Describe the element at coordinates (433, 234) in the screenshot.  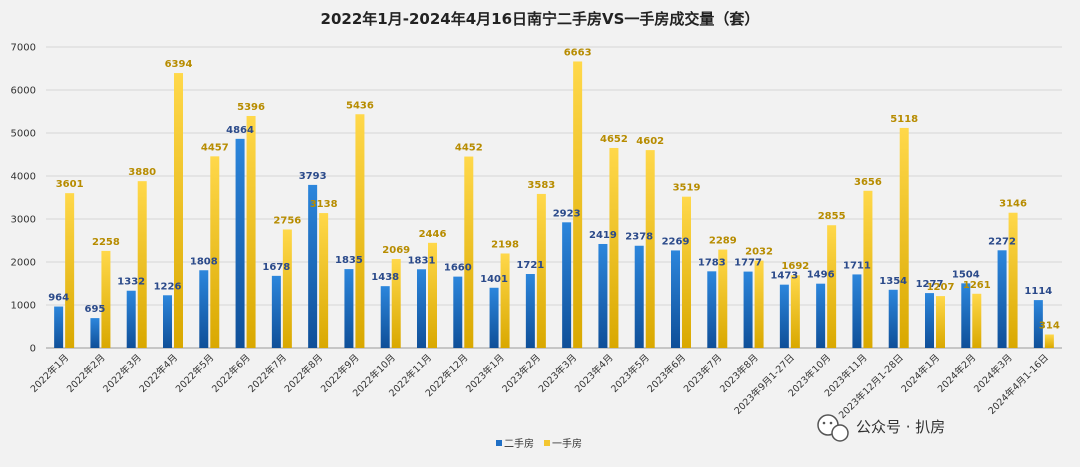
I see `data-label-一手房: 2446` at that location.